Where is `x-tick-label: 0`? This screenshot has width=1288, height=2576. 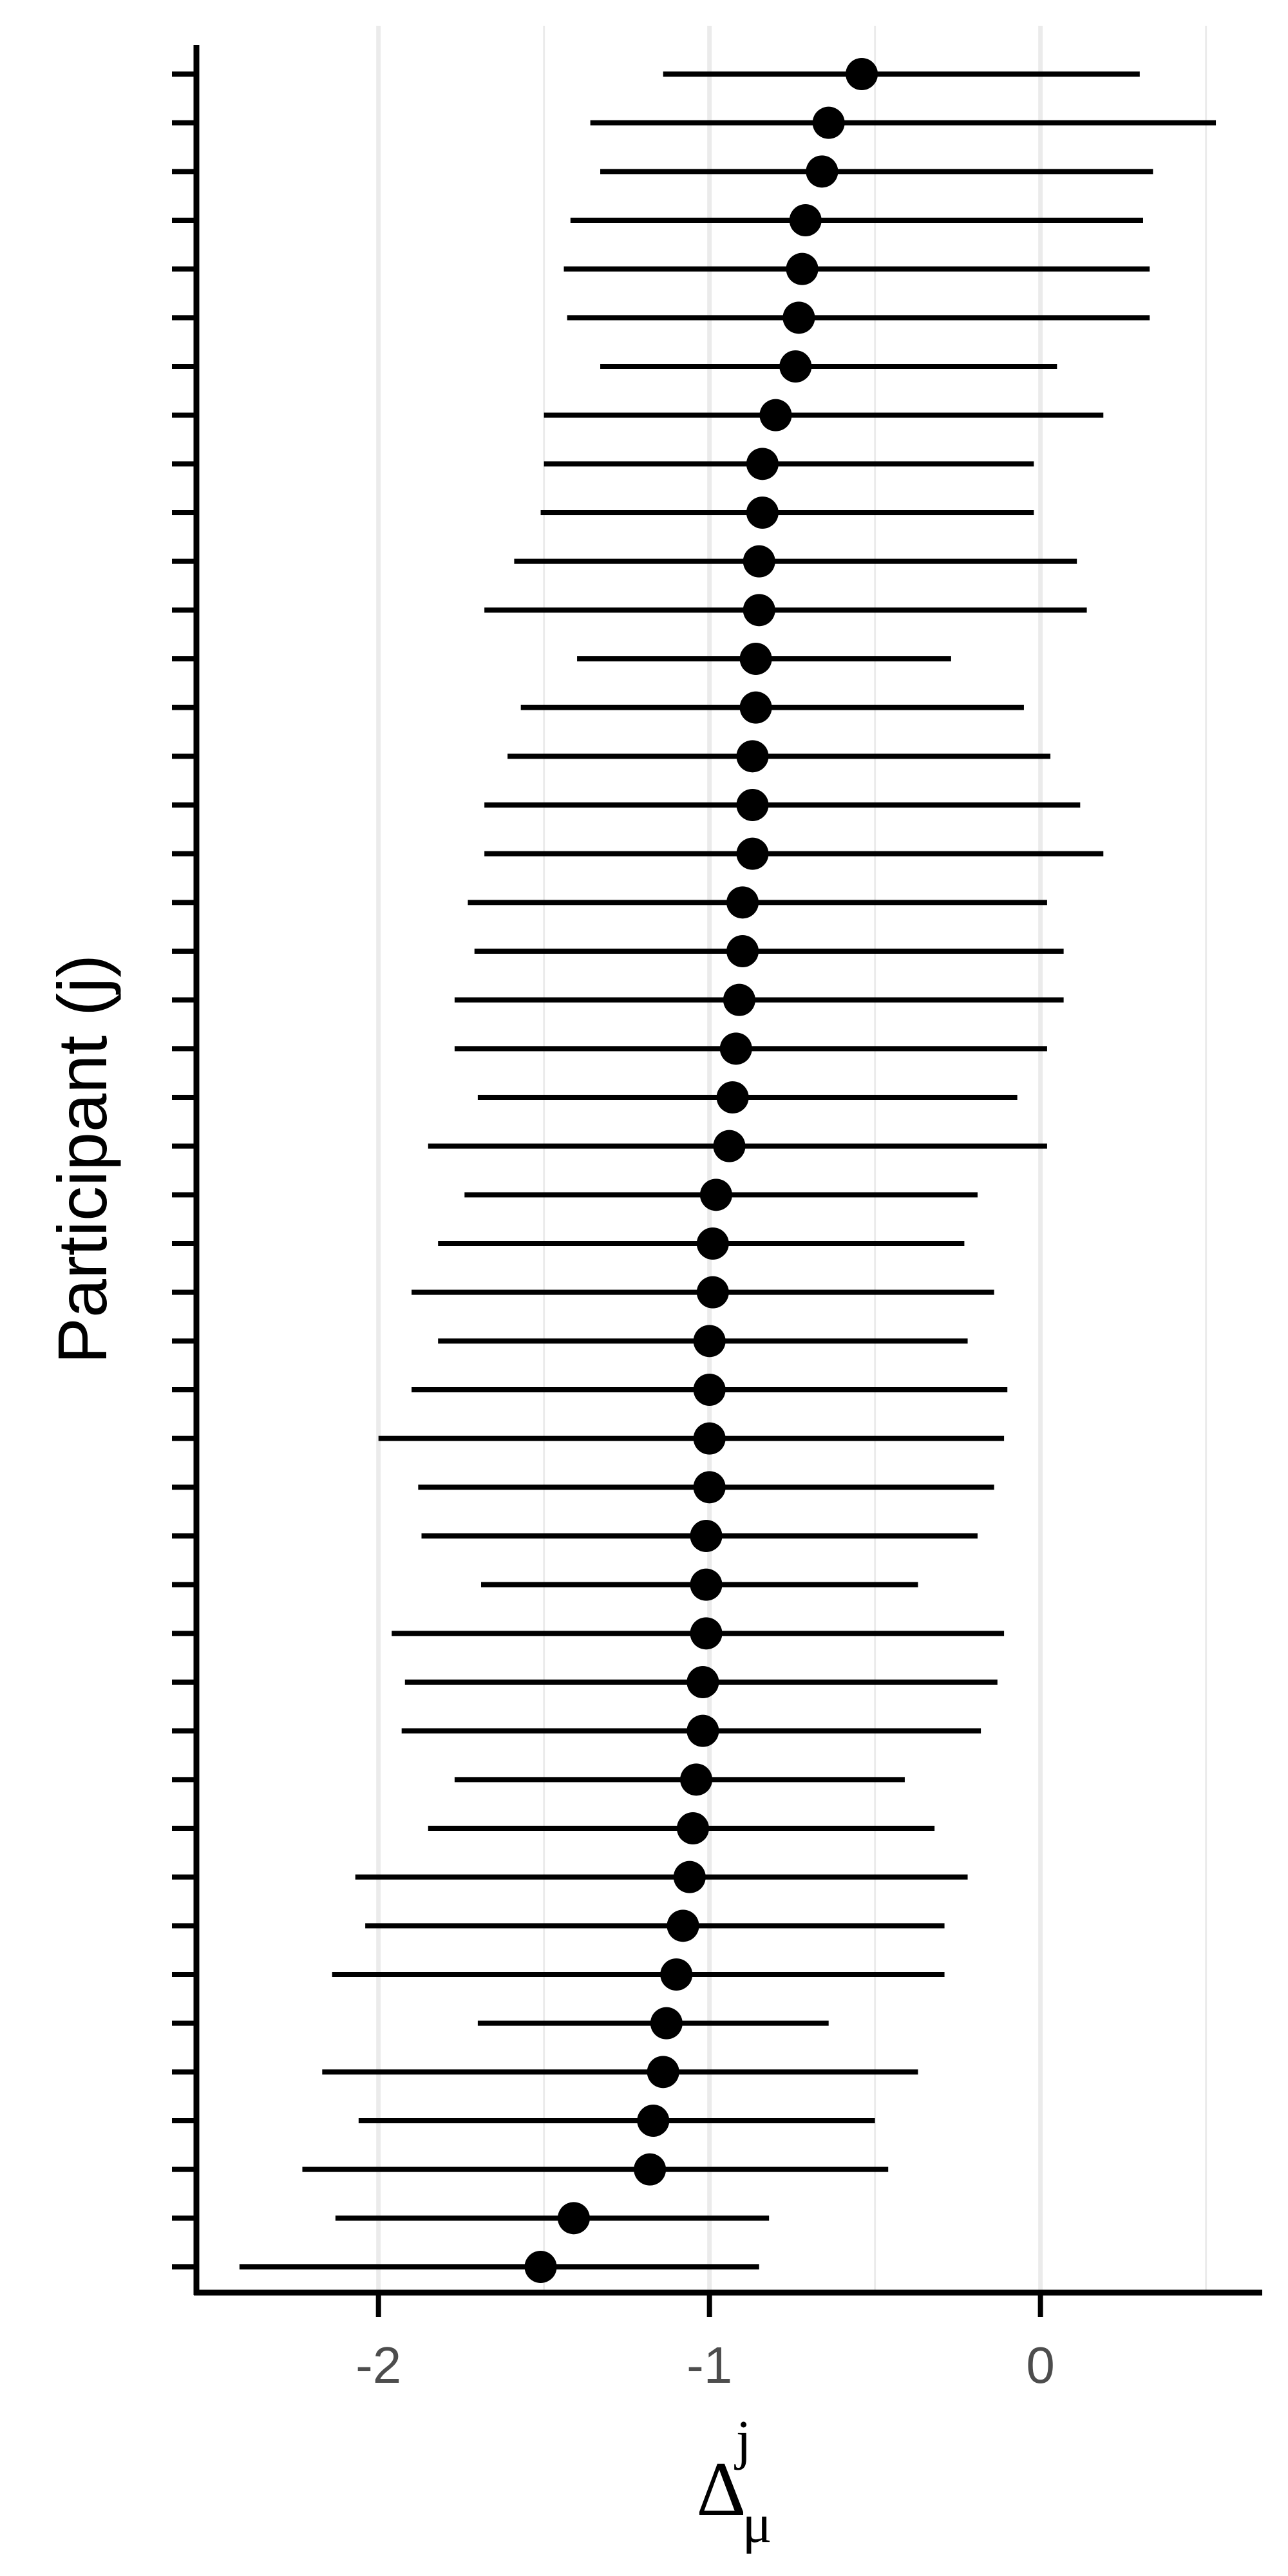 x-tick-label: 0 is located at coordinates (1040, 2365).